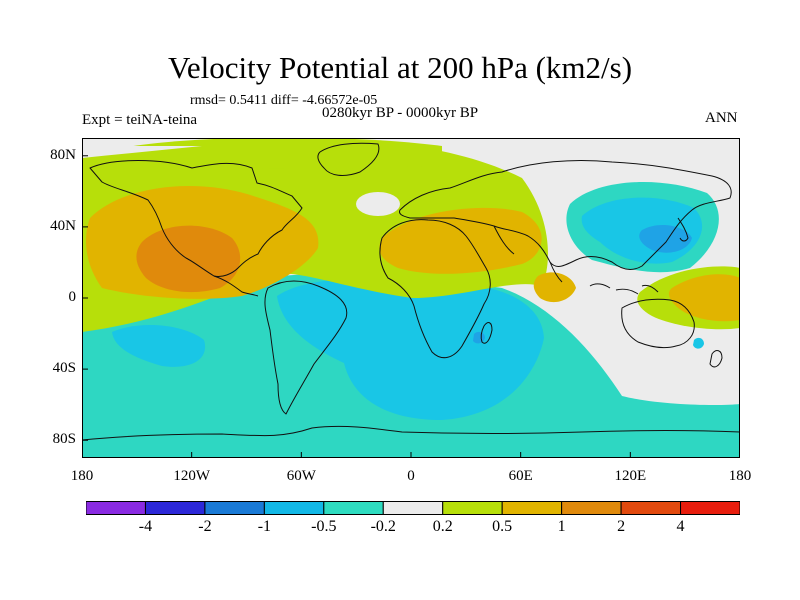  I want to click on colorbar-label: -1, so click(264, 526).